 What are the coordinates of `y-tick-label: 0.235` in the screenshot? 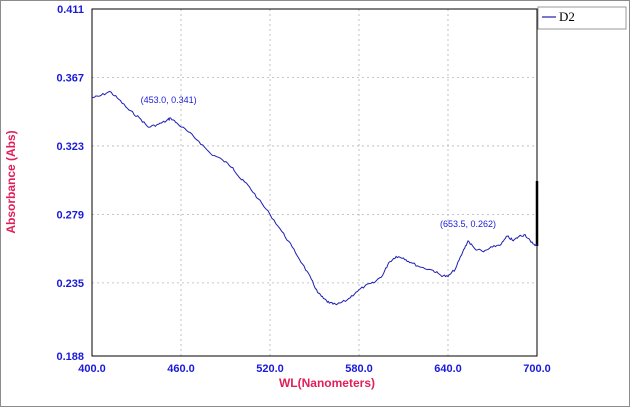 It's located at (70, 284).